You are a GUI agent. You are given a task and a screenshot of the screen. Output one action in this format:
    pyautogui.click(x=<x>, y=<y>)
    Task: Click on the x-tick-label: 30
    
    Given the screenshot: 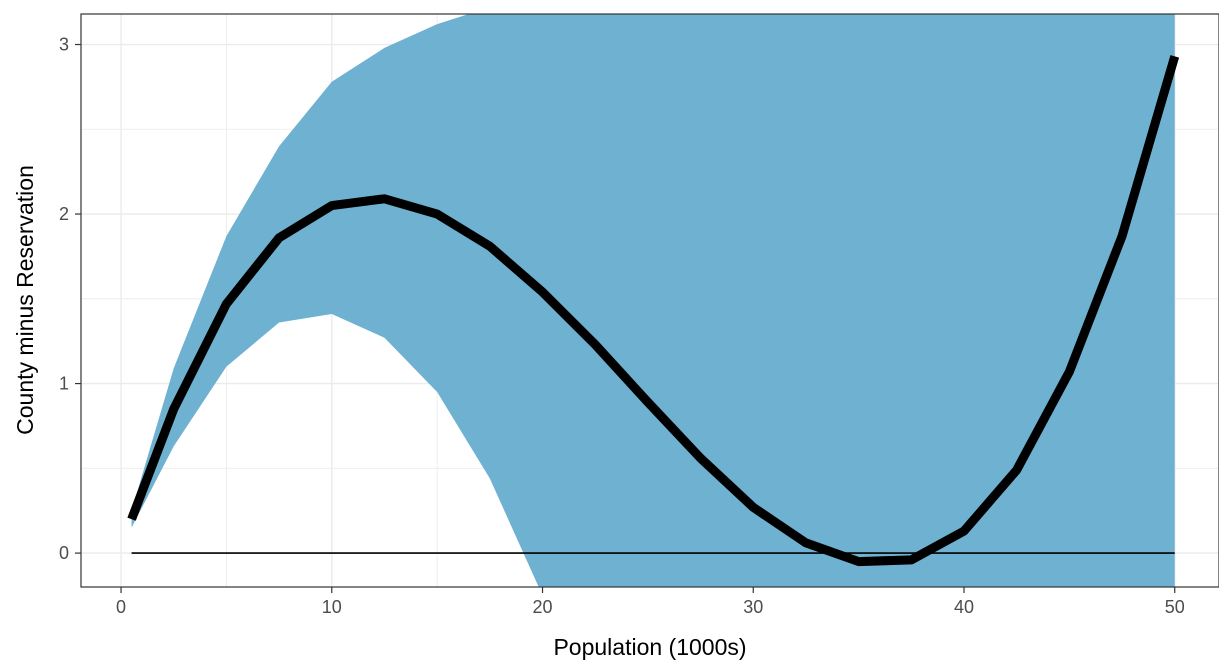 What is the action you would take?
    pyautogui.click(x=753, y=607)
    